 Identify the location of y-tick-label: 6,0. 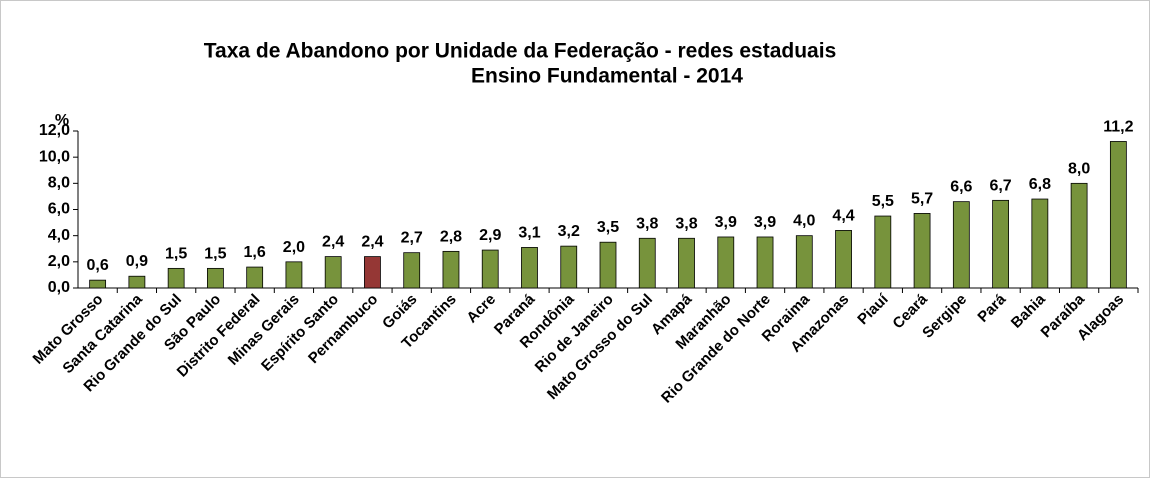
(59, 209).